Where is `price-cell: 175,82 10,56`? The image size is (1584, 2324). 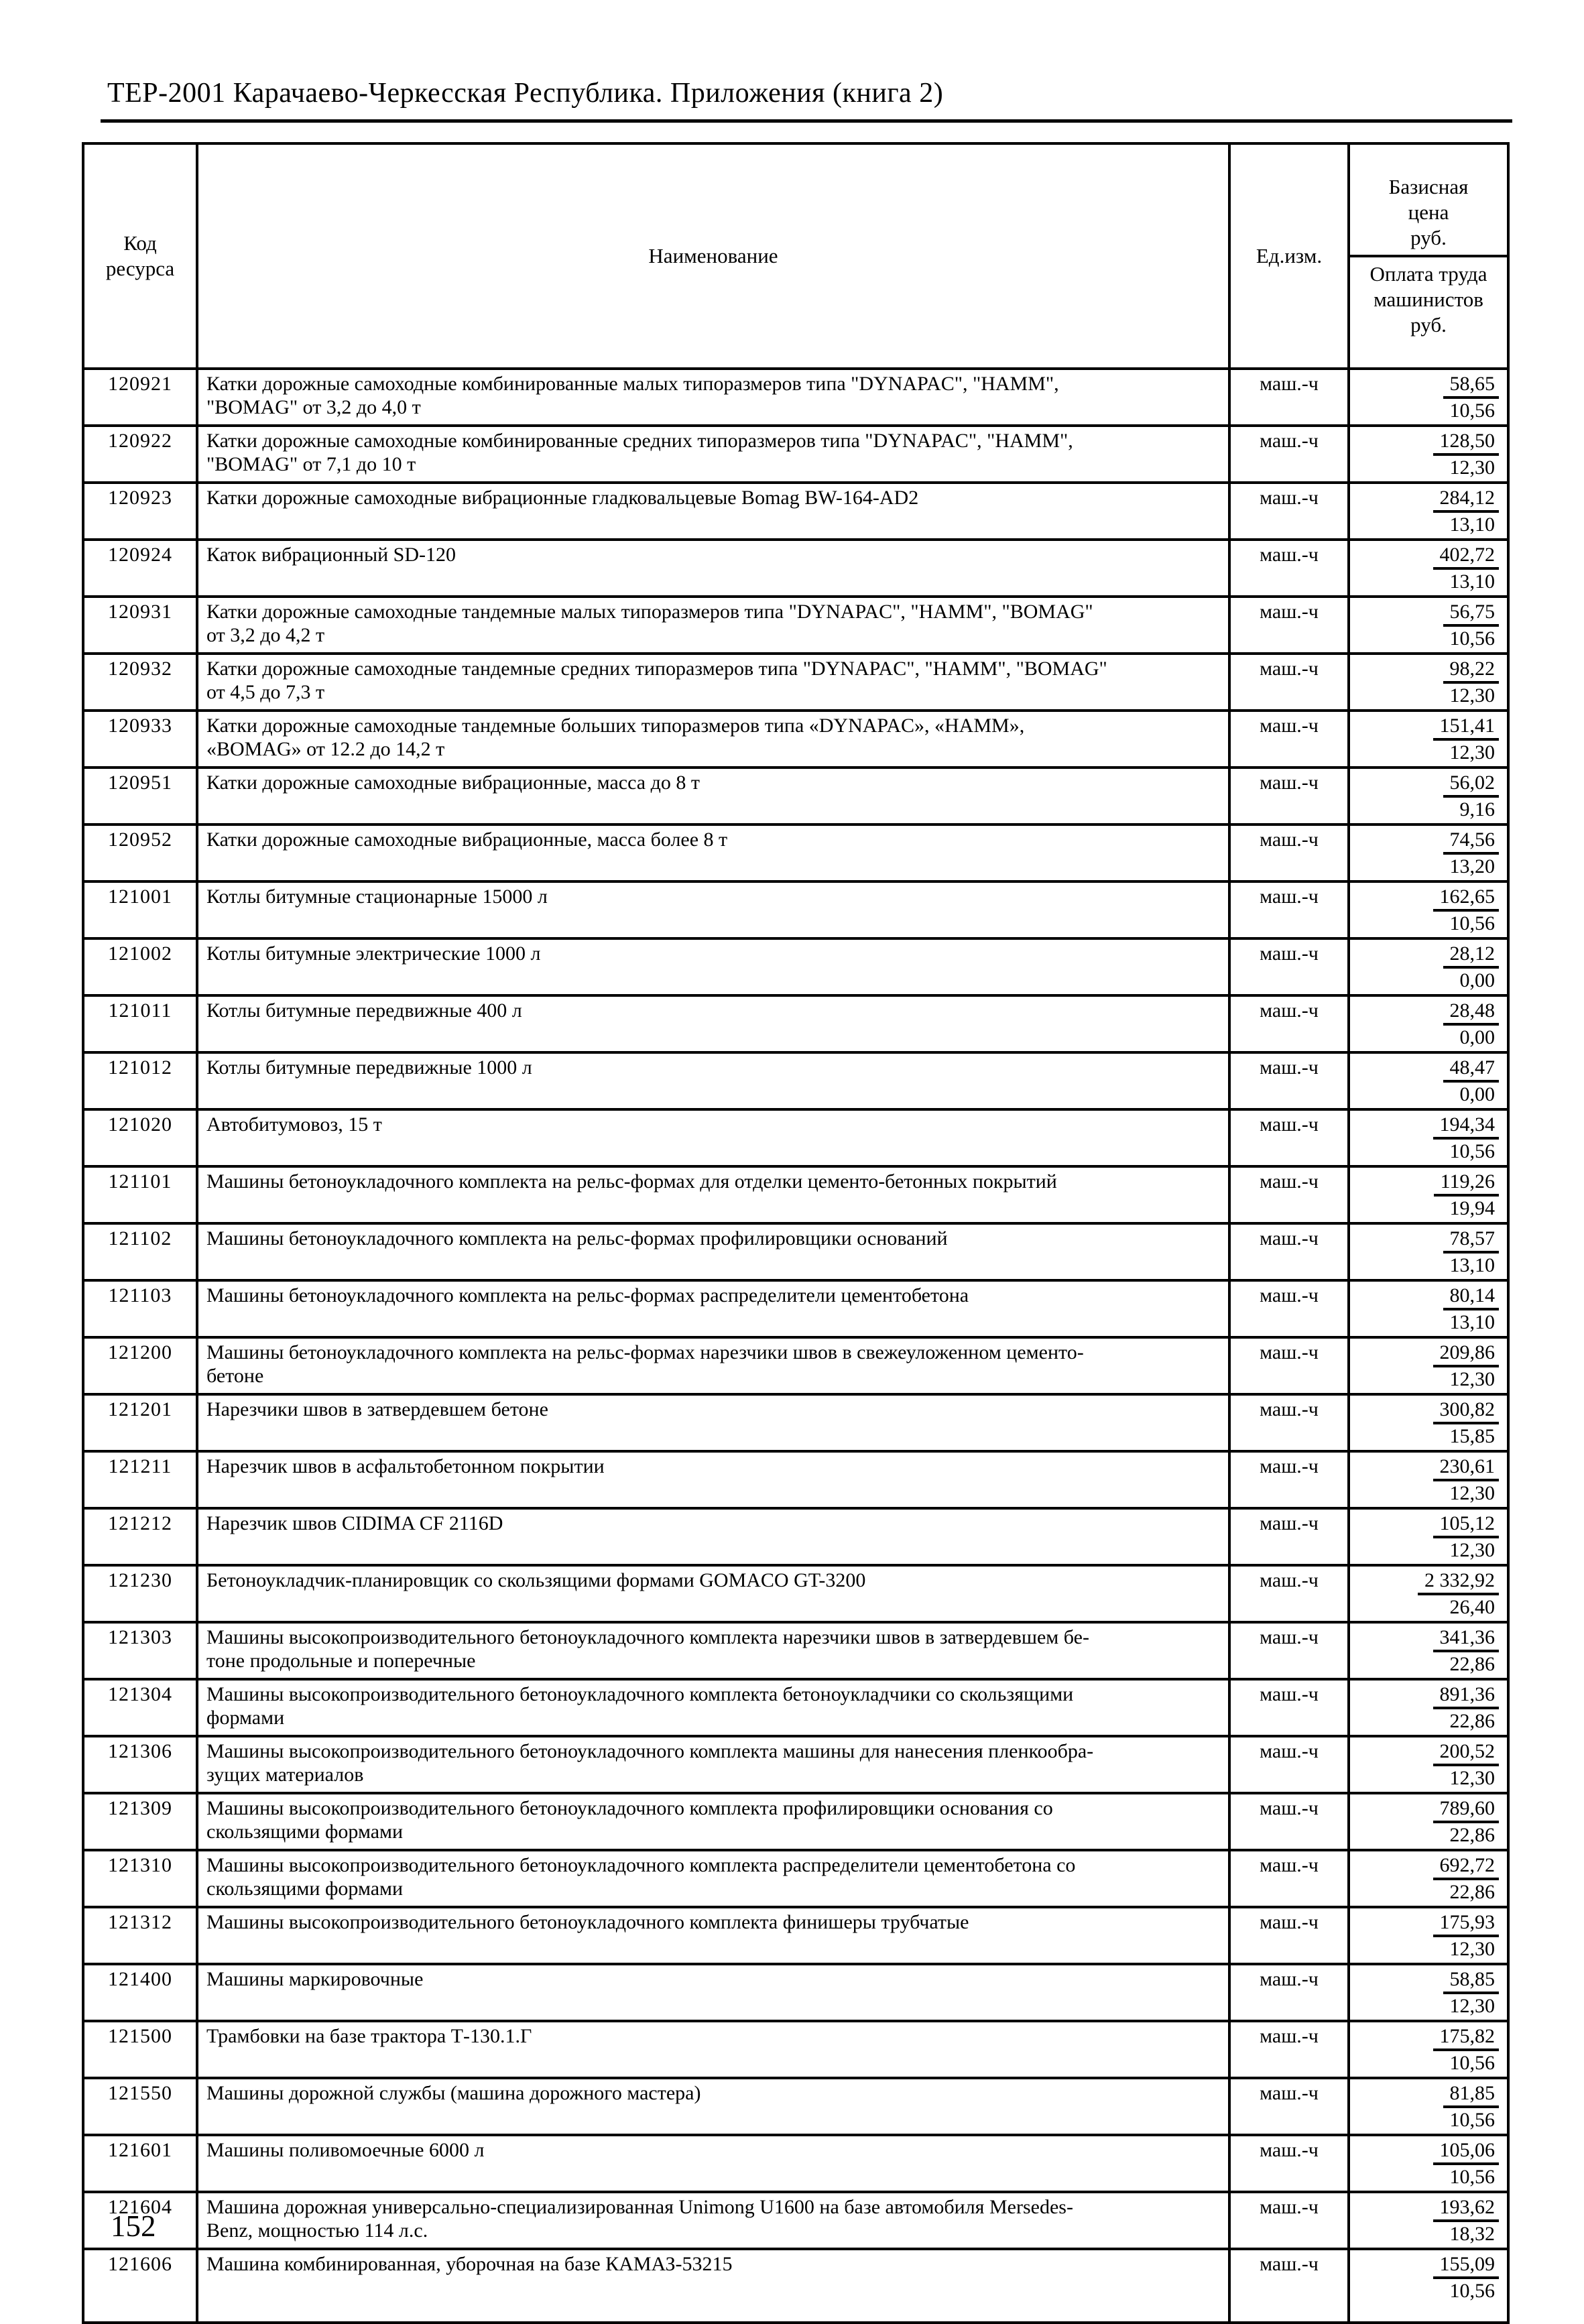 price-cell: 175,82 10,56 is located at coordinates (1428, 2049).